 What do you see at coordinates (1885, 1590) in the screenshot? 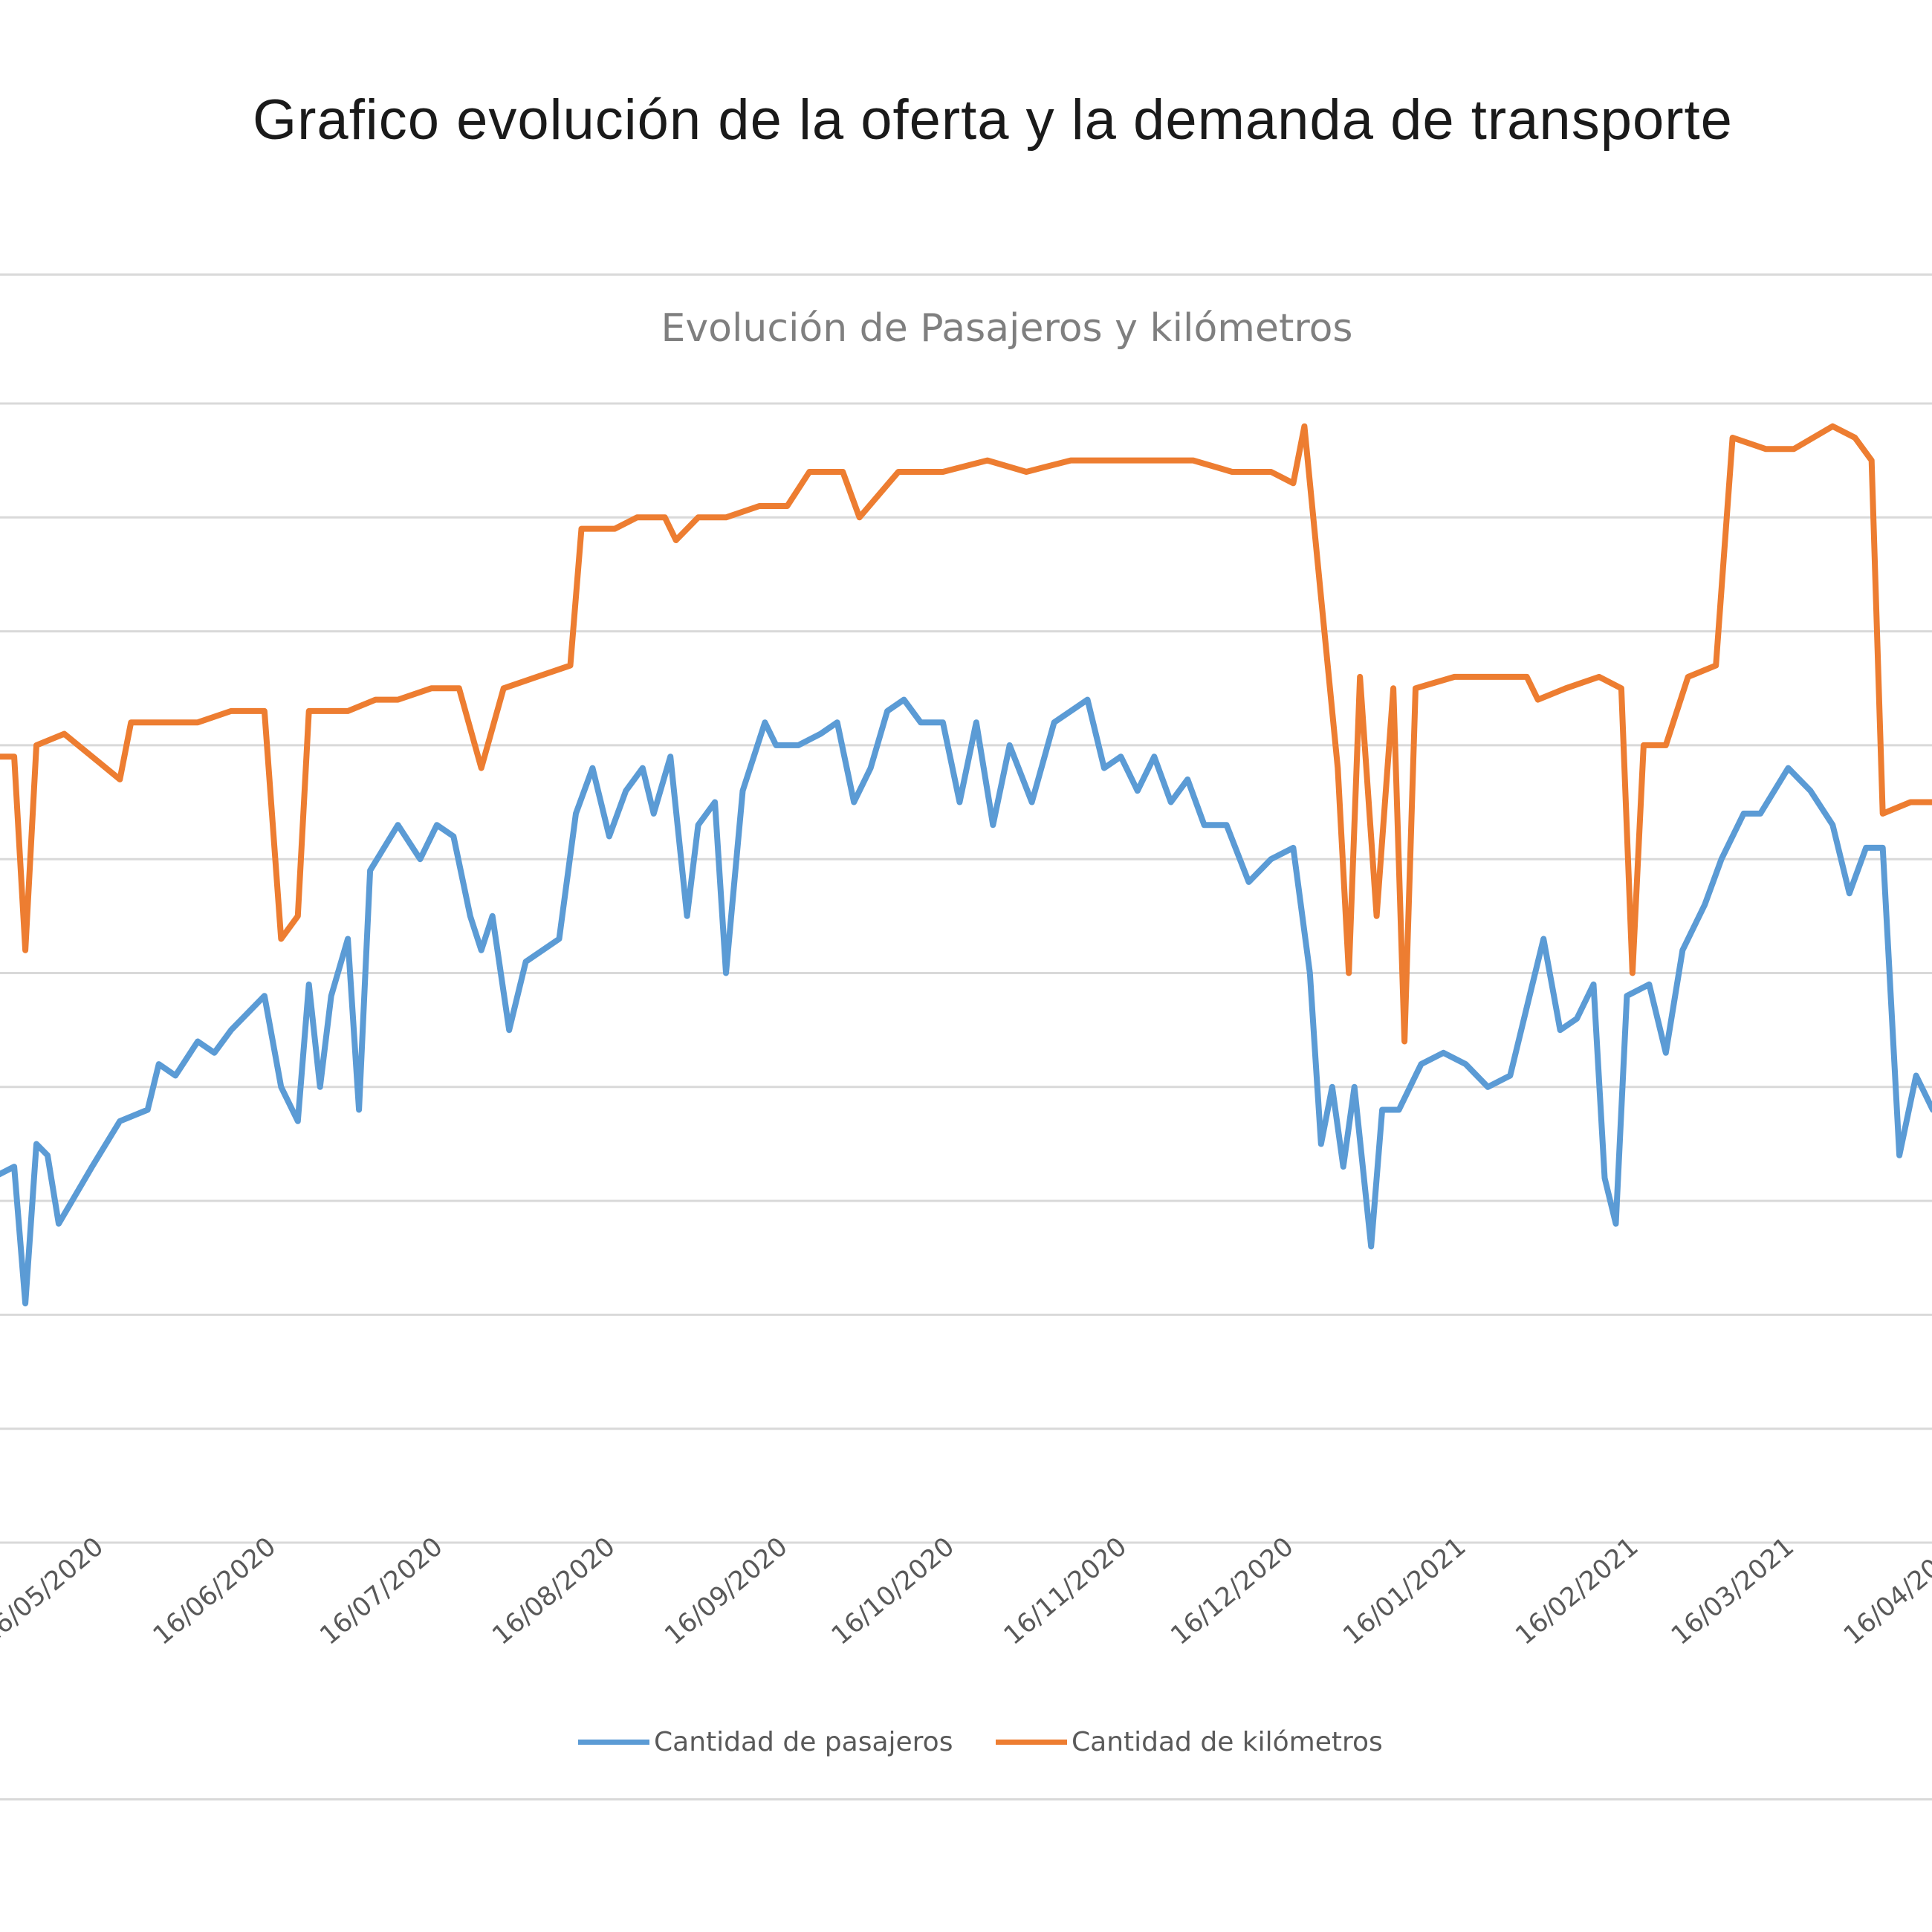
I see `x-tick-label: 16/04/2021` at bounding box center [1885, 1590].